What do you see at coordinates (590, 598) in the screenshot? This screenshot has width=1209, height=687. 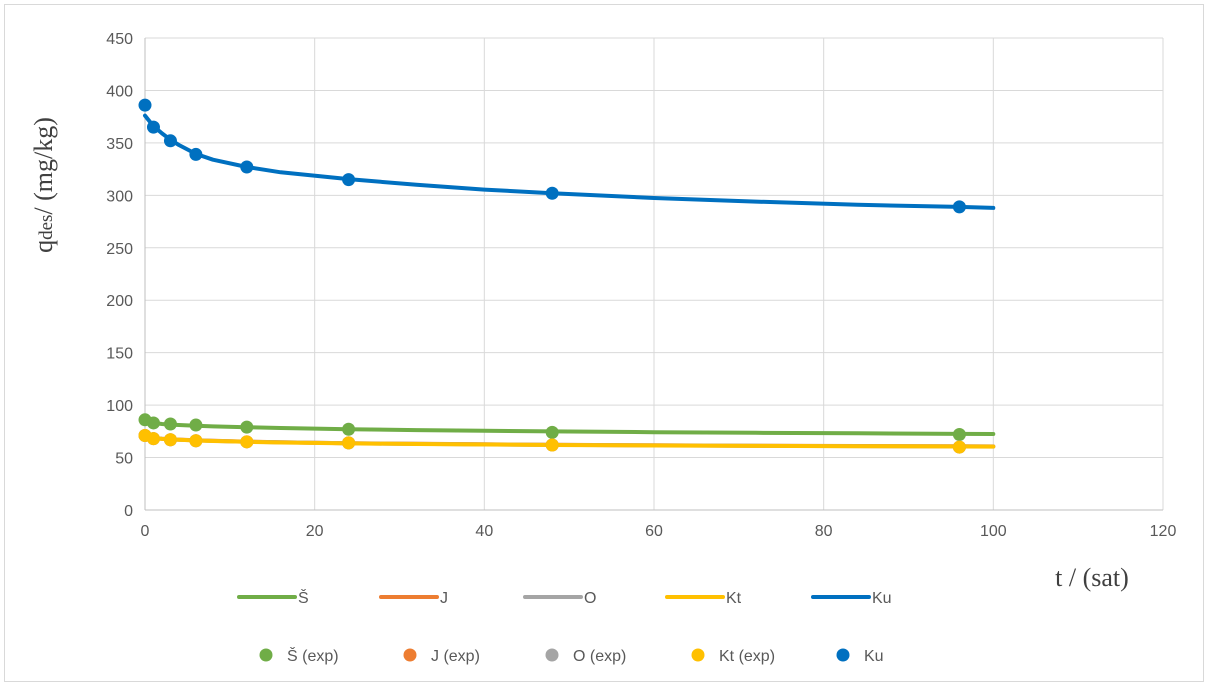 I see `legend-line-label-2: O` at bounding box center [590, 598].